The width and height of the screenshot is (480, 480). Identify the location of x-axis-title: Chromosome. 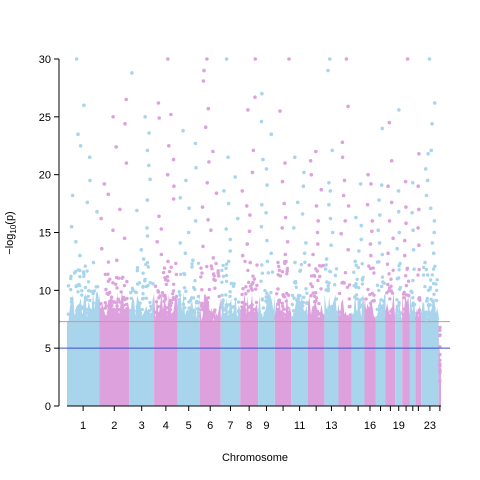
(255, 458).